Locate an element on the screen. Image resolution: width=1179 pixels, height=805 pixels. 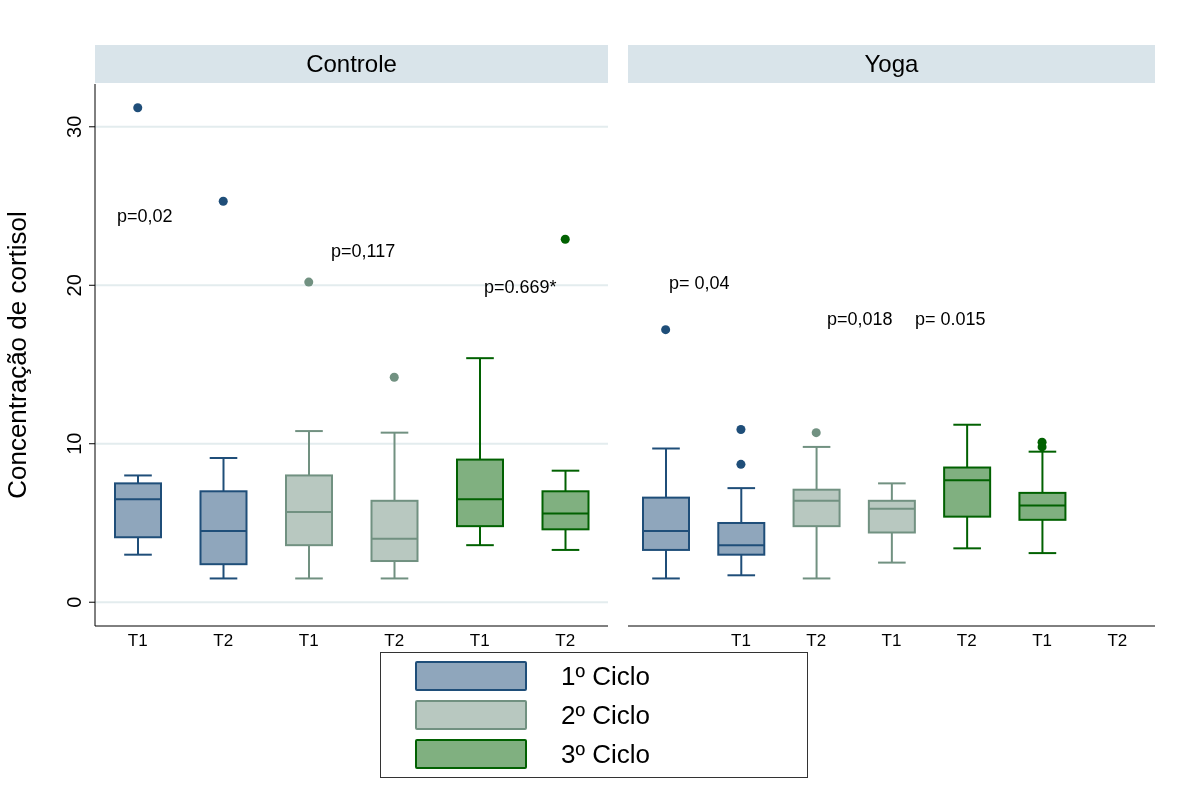
annotation: p= 0.015 is located at coordinates (950, 319).